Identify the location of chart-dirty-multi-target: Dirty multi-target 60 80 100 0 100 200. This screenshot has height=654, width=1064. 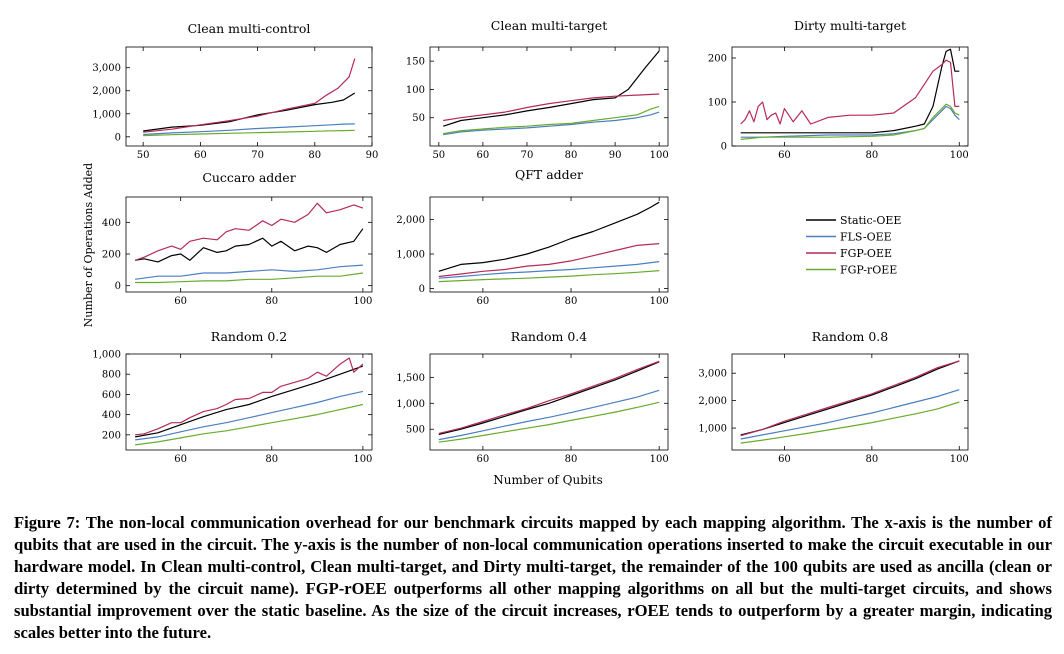
(838, 89).